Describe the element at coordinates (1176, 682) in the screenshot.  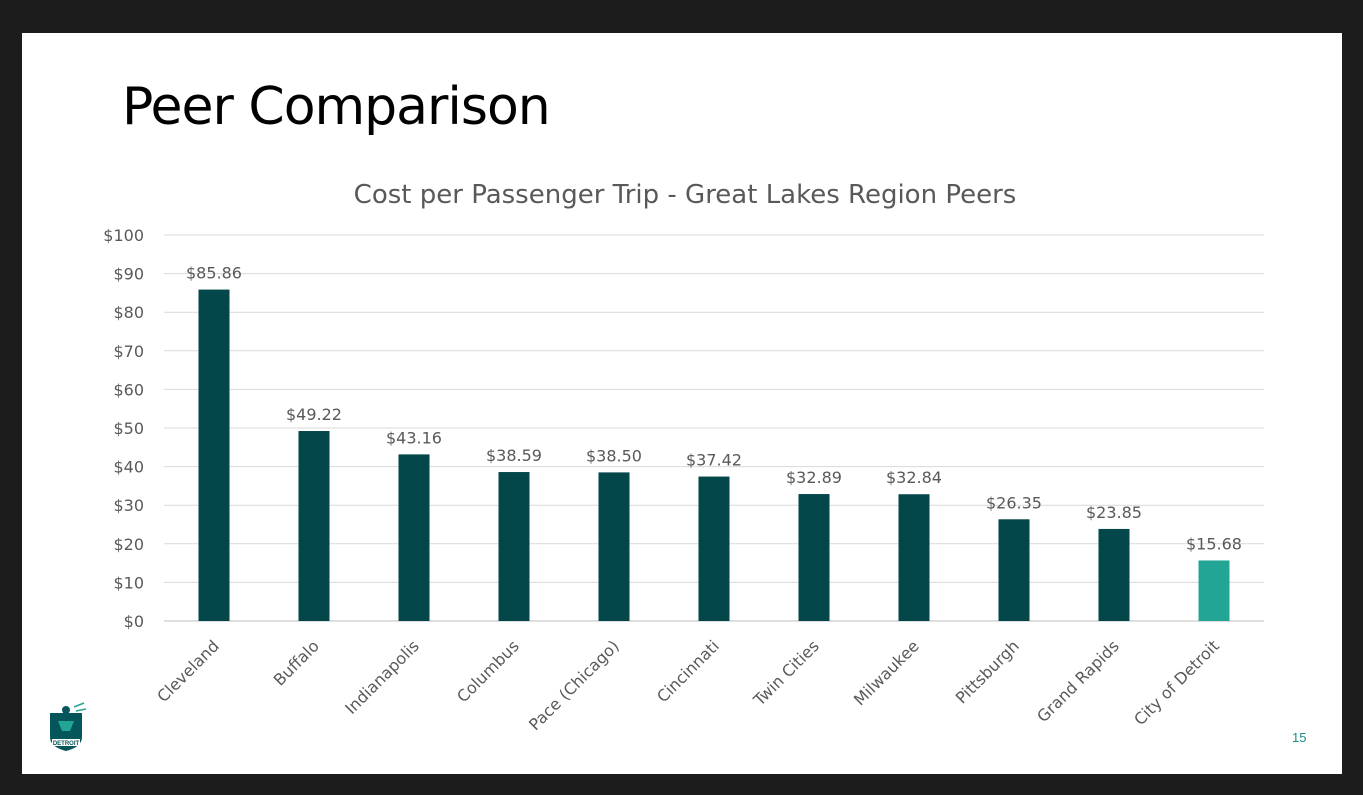
I see `x-tick-label: City of Detroit` at that location.